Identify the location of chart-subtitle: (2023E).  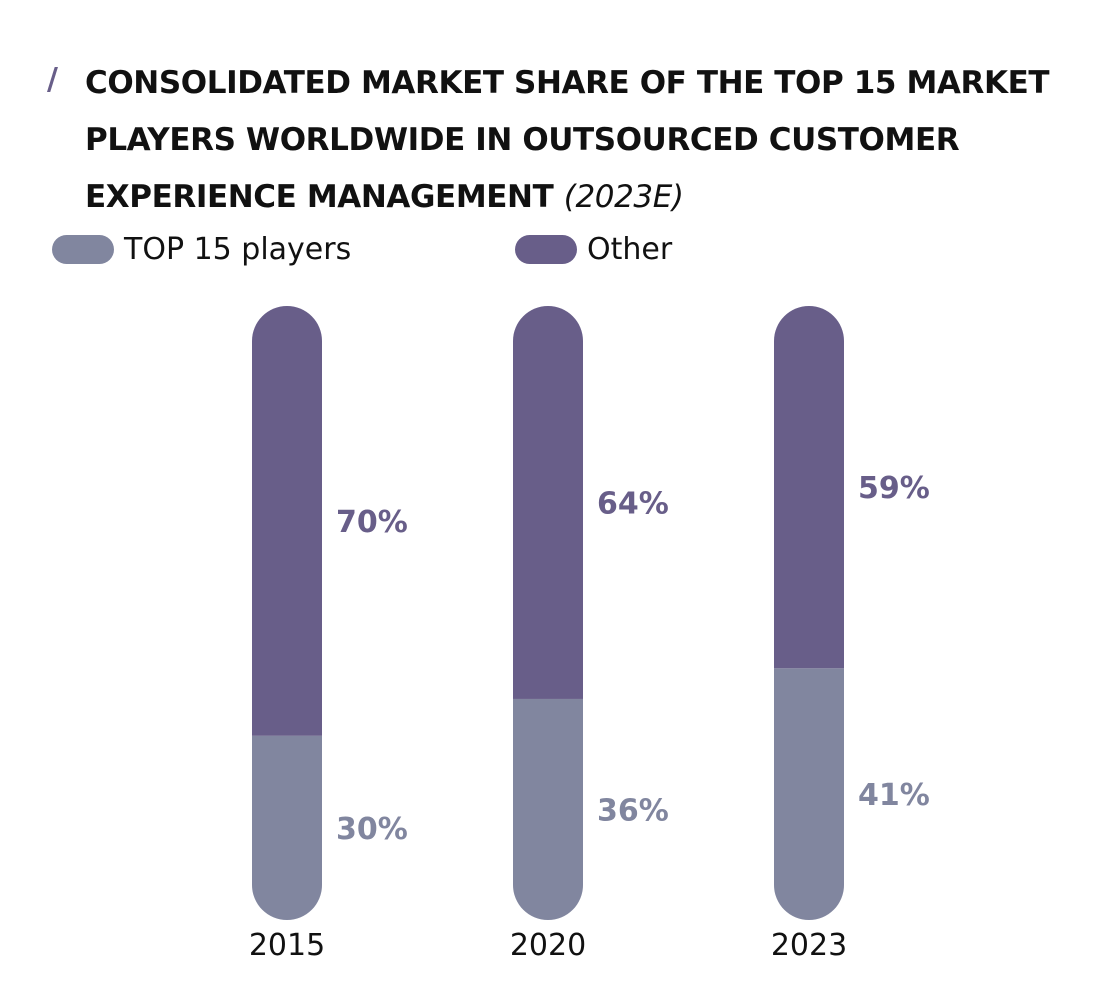
(623, 197).